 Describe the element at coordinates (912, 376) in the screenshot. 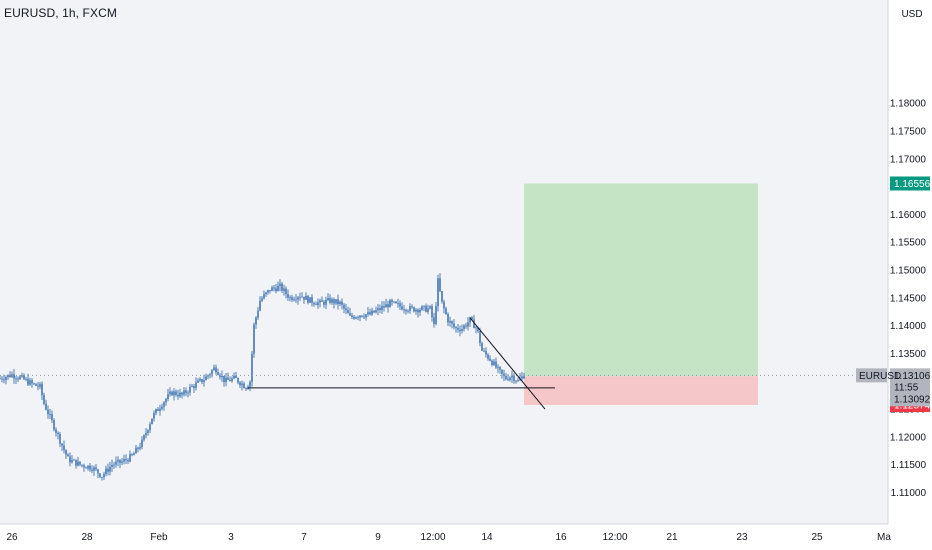

I see `current-price-text: 1.13106` at that location.